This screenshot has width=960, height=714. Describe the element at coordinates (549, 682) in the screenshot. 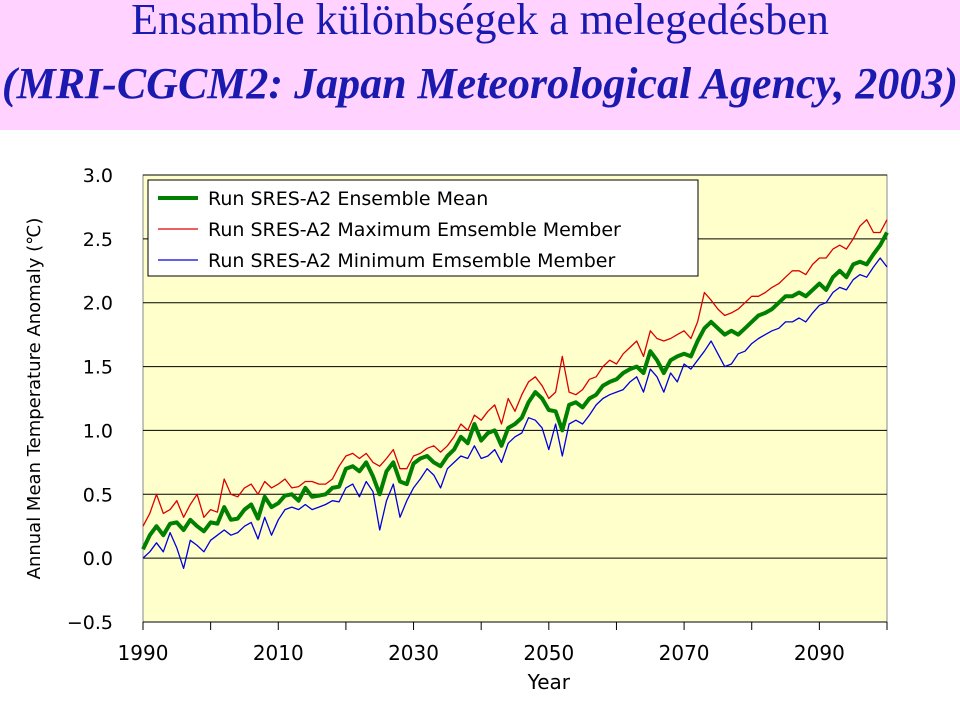

I see `x-axis-label: Year` at that location.